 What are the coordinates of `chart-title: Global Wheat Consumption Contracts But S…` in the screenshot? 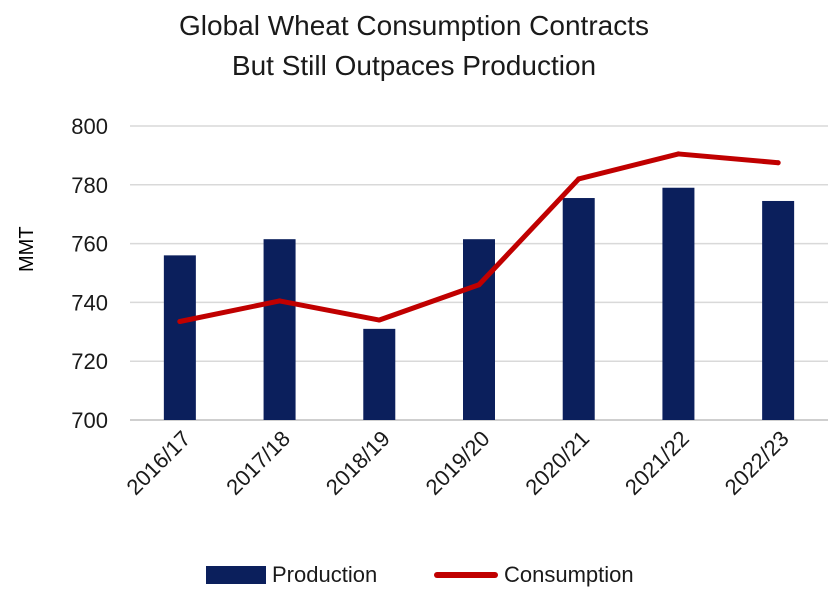 It's located at (414, 46).